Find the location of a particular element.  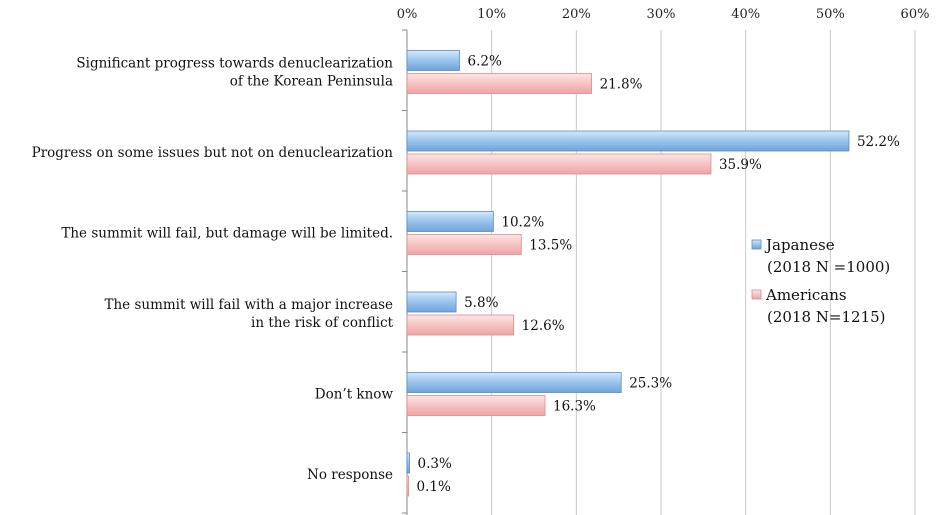

legend-swatch-americans is located at coordinates (756, 294).